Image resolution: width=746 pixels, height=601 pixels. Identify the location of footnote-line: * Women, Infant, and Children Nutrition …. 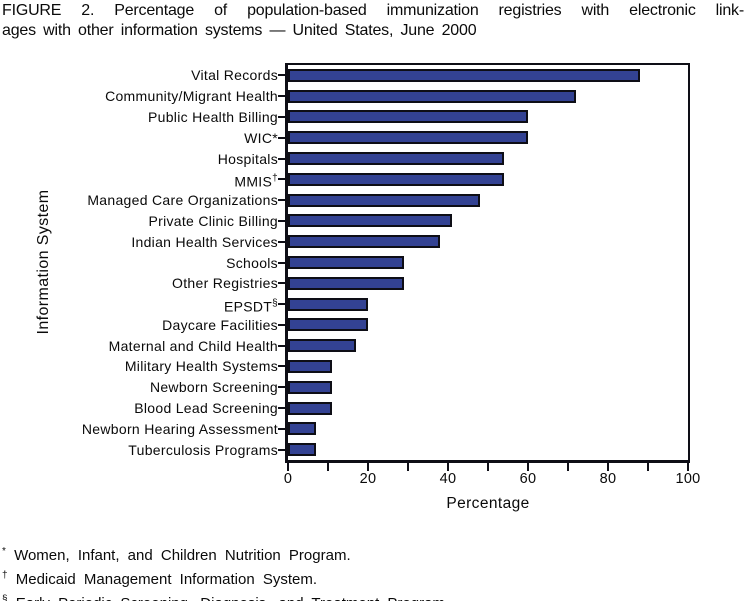
(362, 554).